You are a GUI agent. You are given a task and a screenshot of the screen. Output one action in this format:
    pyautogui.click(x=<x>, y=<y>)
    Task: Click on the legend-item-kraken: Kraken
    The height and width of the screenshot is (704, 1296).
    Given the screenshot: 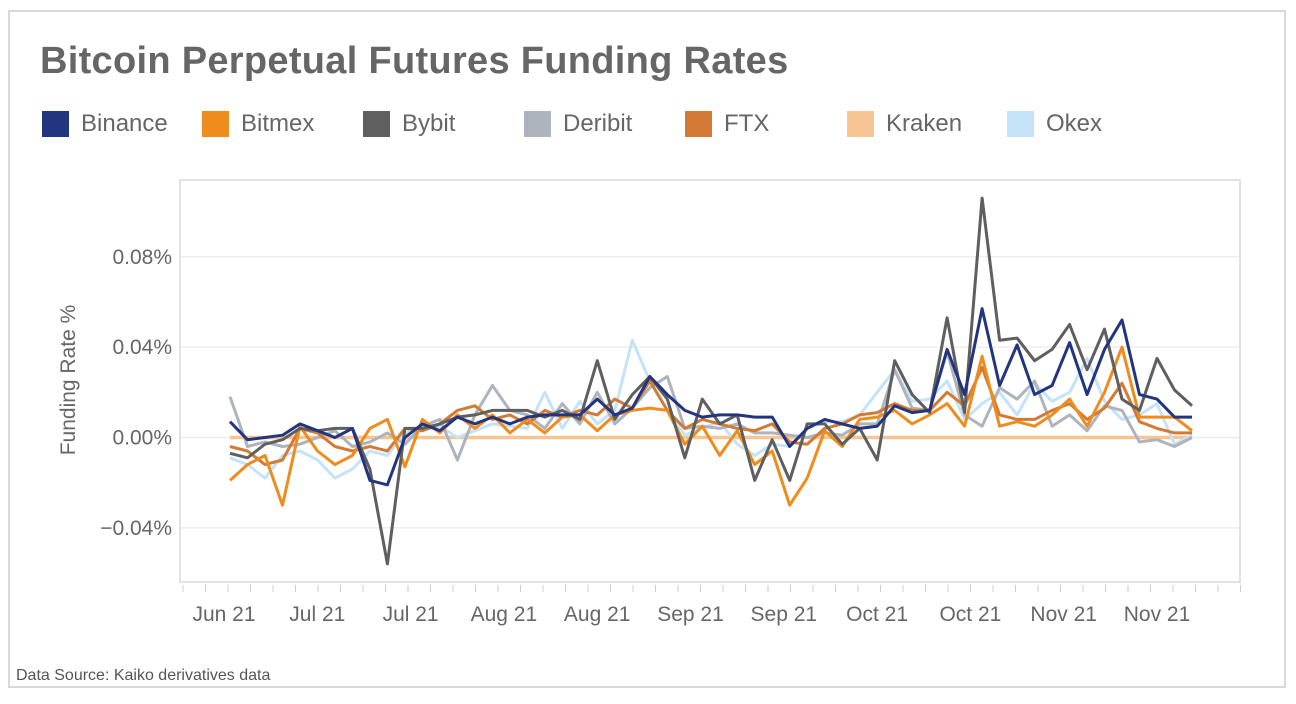 What is the action you would take?
    pyautogui.click(x=905, y=123)
    